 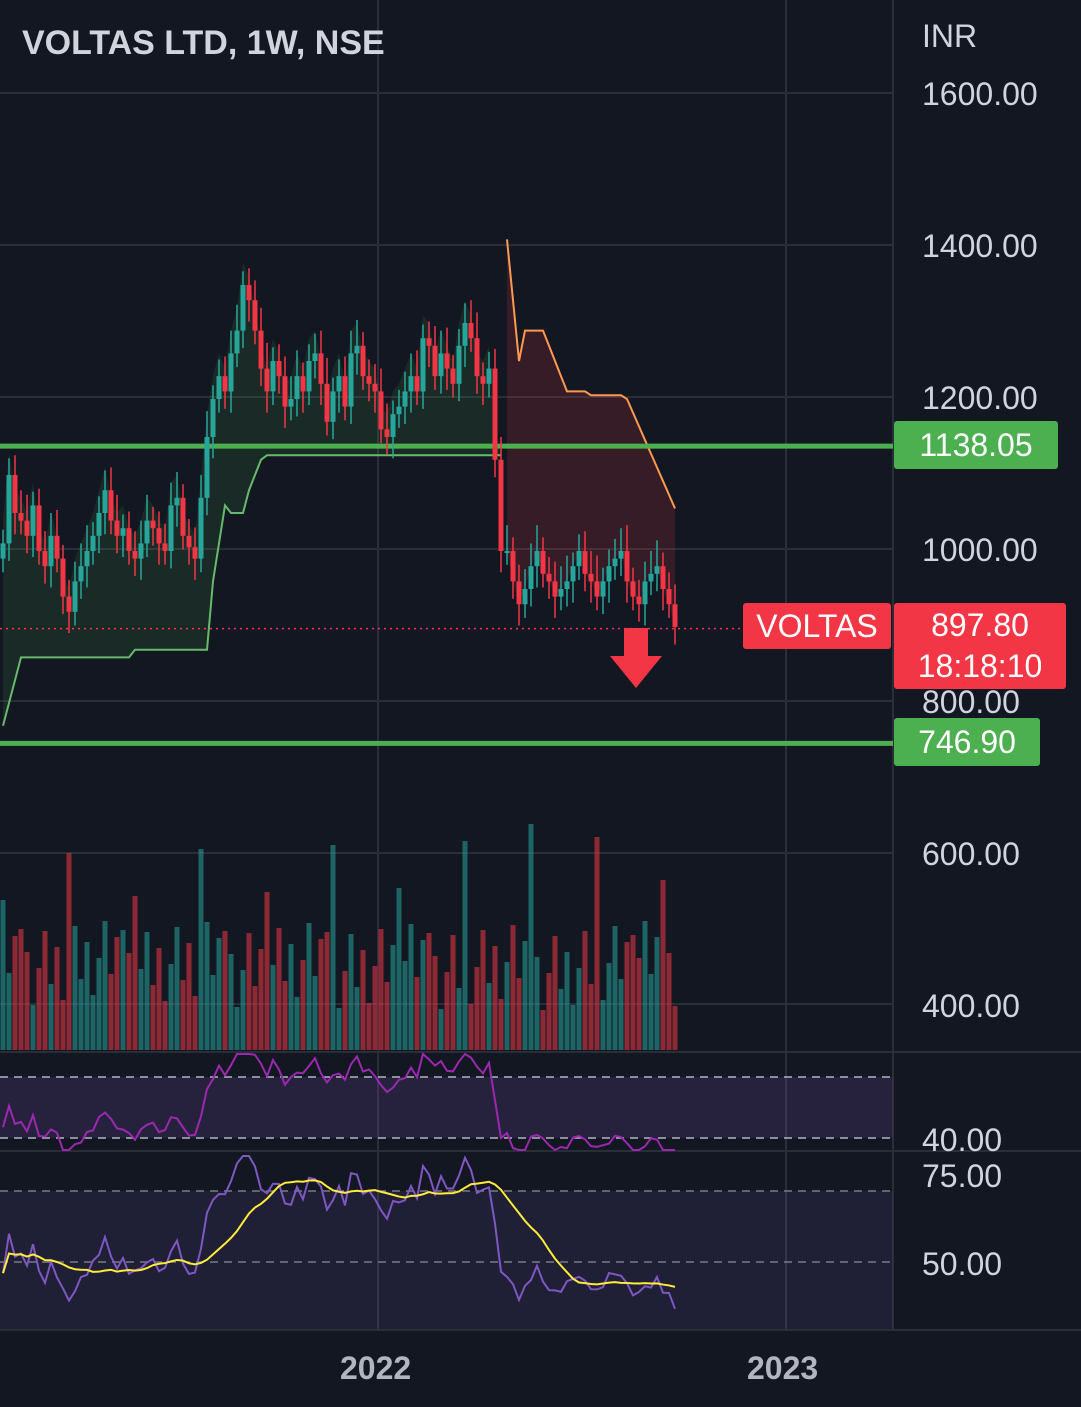 I want to click on chart-title: VOLTAS LTD, 1W, NSE, so click(x=203, y=43).